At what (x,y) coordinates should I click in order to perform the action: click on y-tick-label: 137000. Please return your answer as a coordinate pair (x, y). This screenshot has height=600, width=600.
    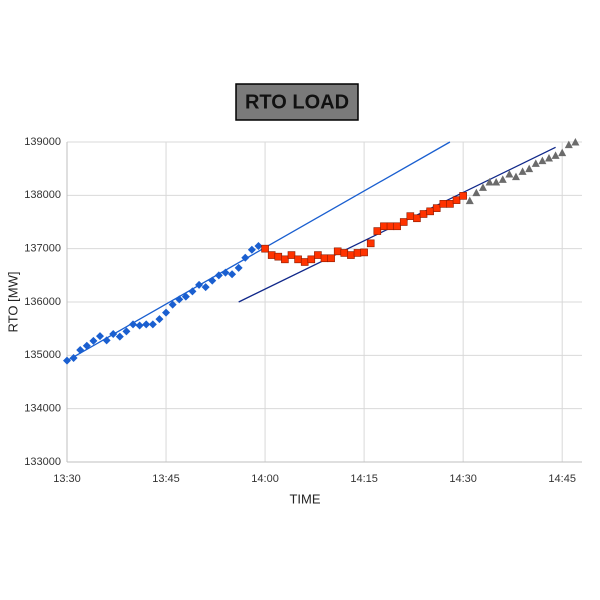
    Looking at the image, I should click on (42, 249).